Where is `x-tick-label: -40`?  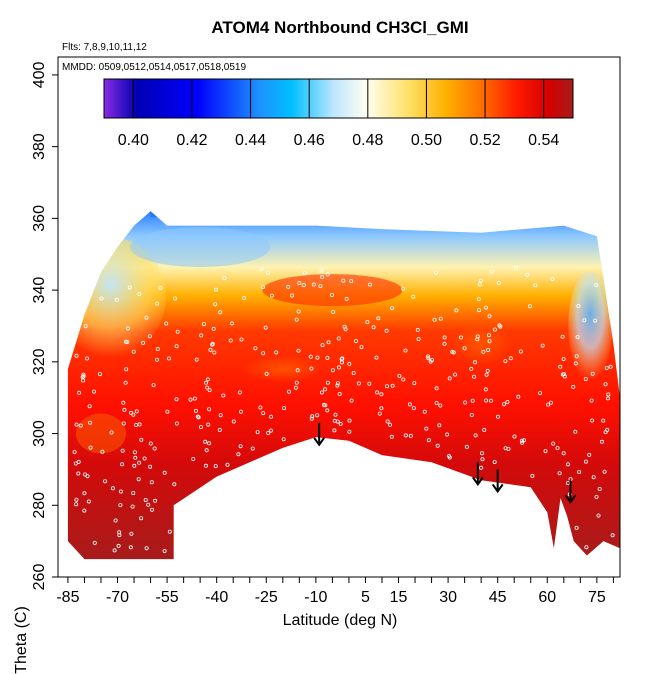 x-tick-label: -40 is located at coordinates (216, 597).